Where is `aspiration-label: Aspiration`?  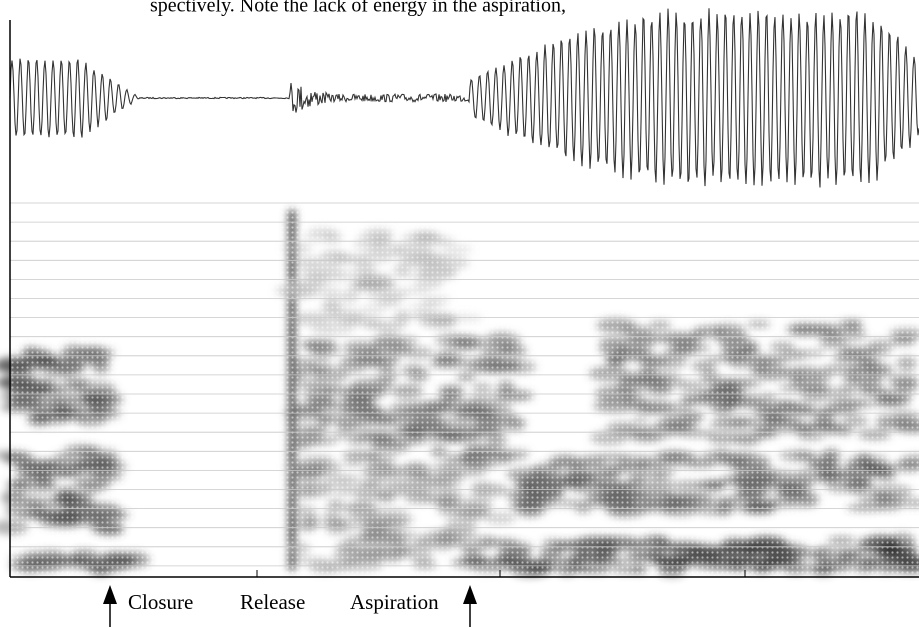 aspiration-label: Aspiration is located at coordinates (394, 602).